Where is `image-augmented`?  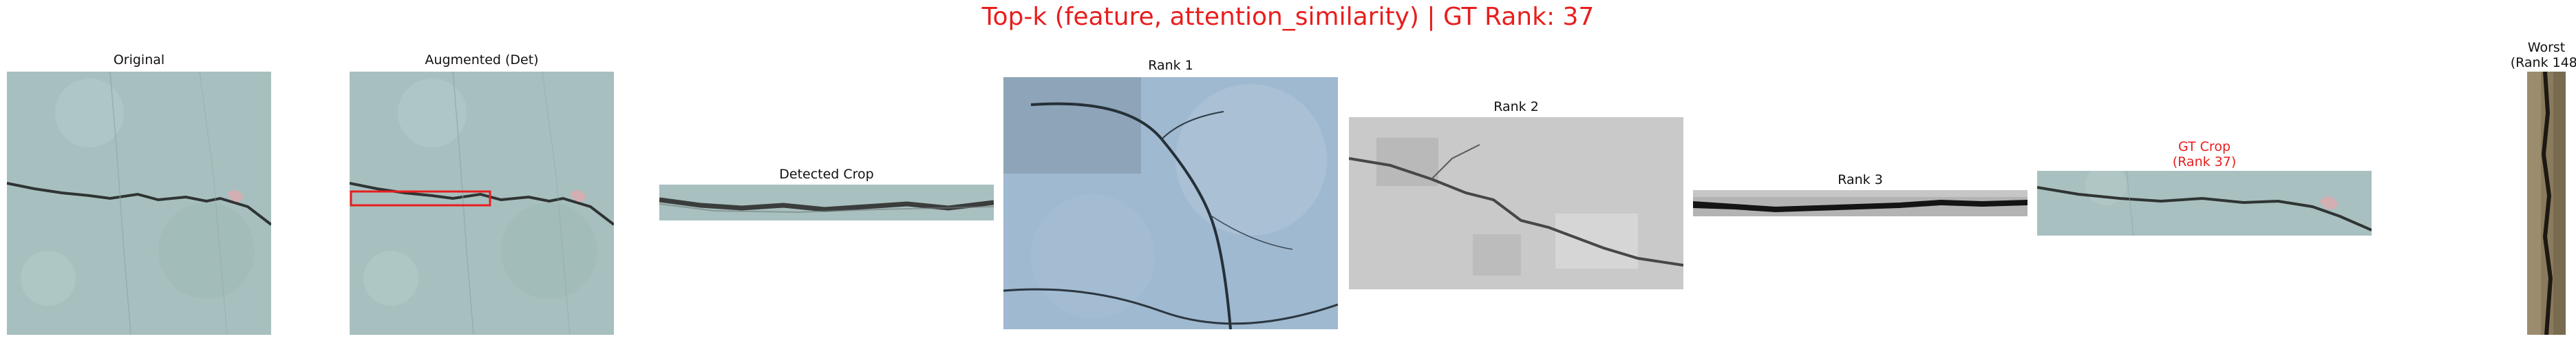 image-augmented is located at coordinates (482, 204).